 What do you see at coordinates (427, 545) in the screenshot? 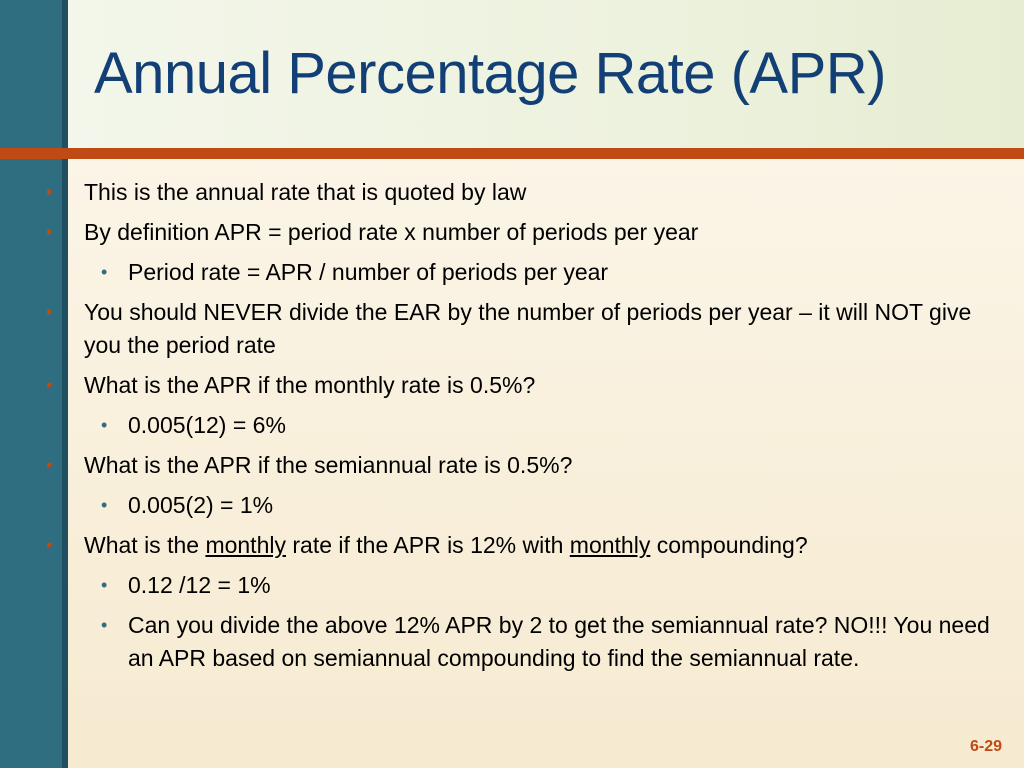
I see `text-segment: rate if the APR is 12% with` at bounding box center [427, 545].